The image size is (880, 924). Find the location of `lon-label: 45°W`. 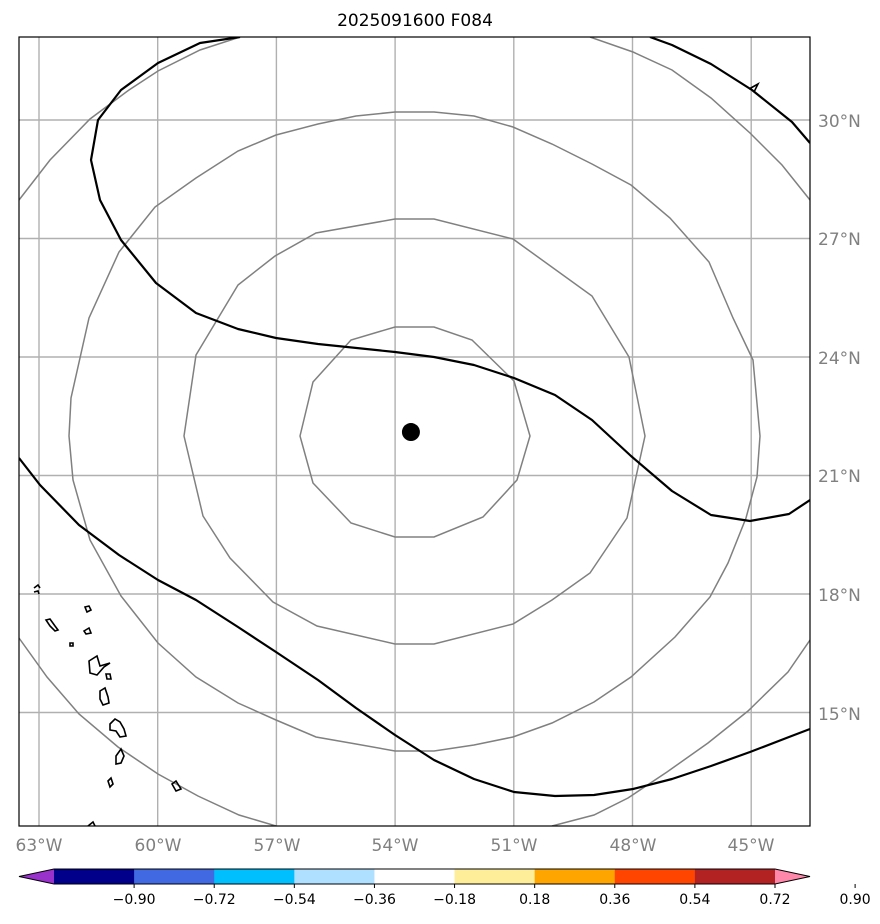

lon-label: 45°W is located at coordinates (751, 846).